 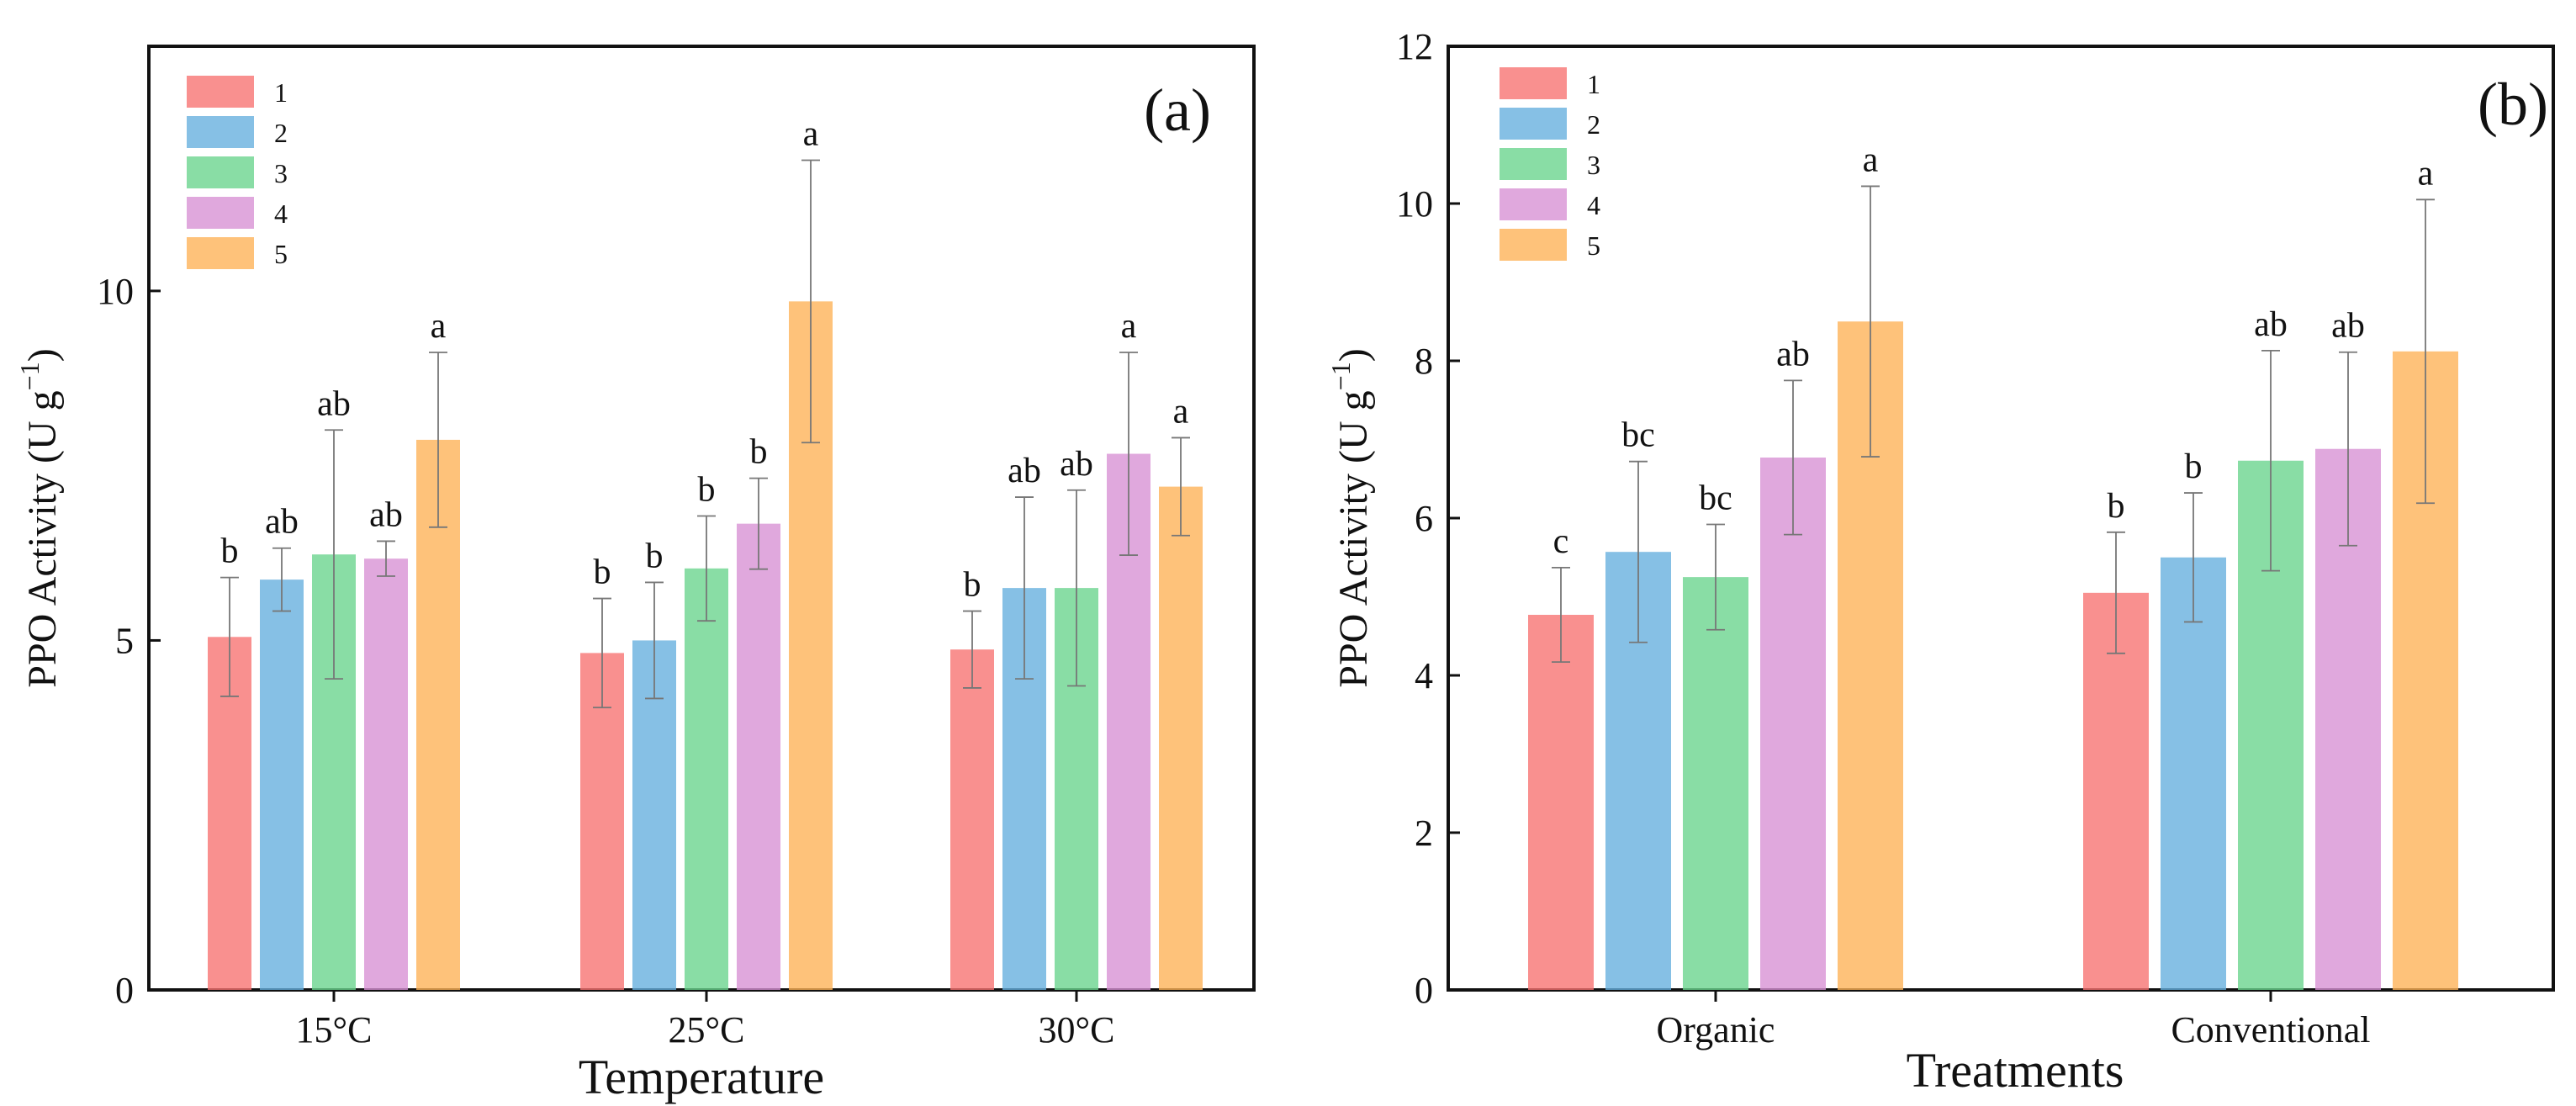 What do you see at coordinates (1424, 833) in the screenshot?
I see `y-tick-label: 2` at bounding box center [1424, 833].